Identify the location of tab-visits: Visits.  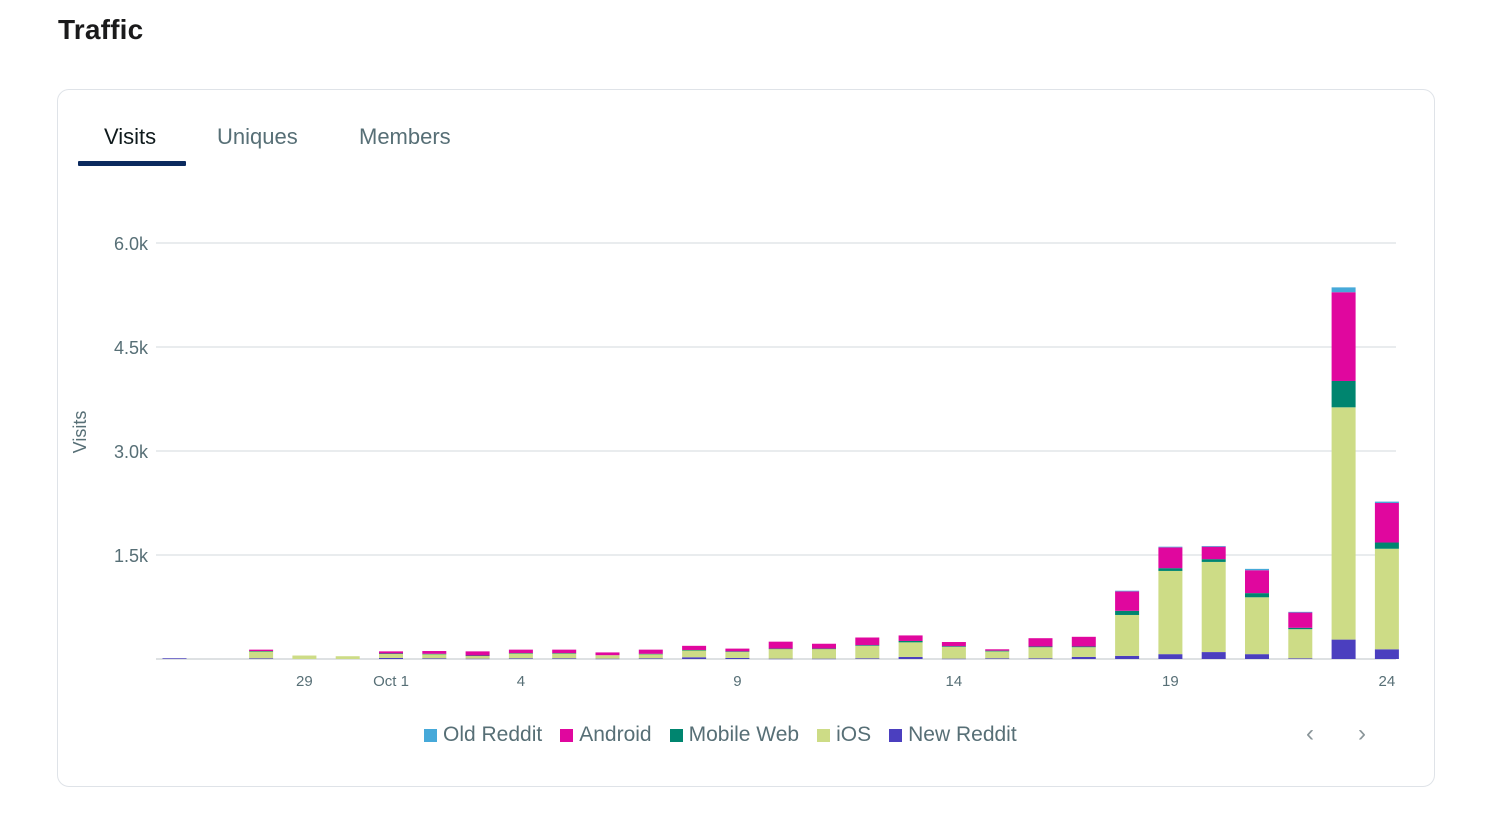
(130, 136).